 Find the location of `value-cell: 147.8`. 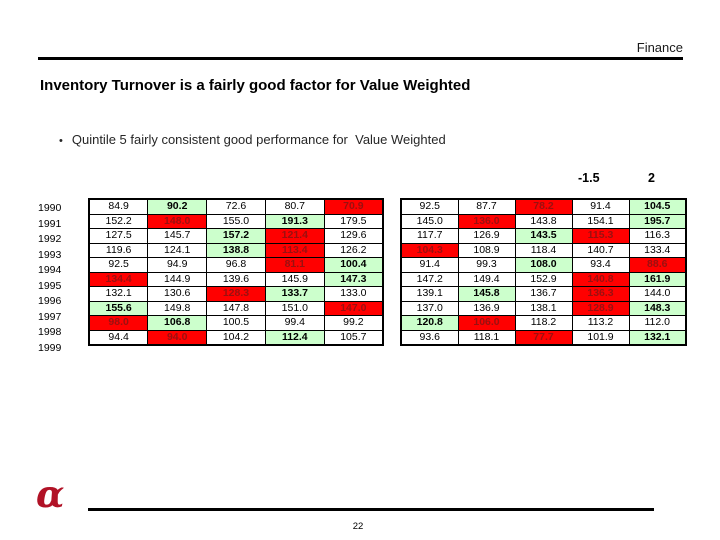

value-cell: 147.8 is located at coordinates (236, 308).